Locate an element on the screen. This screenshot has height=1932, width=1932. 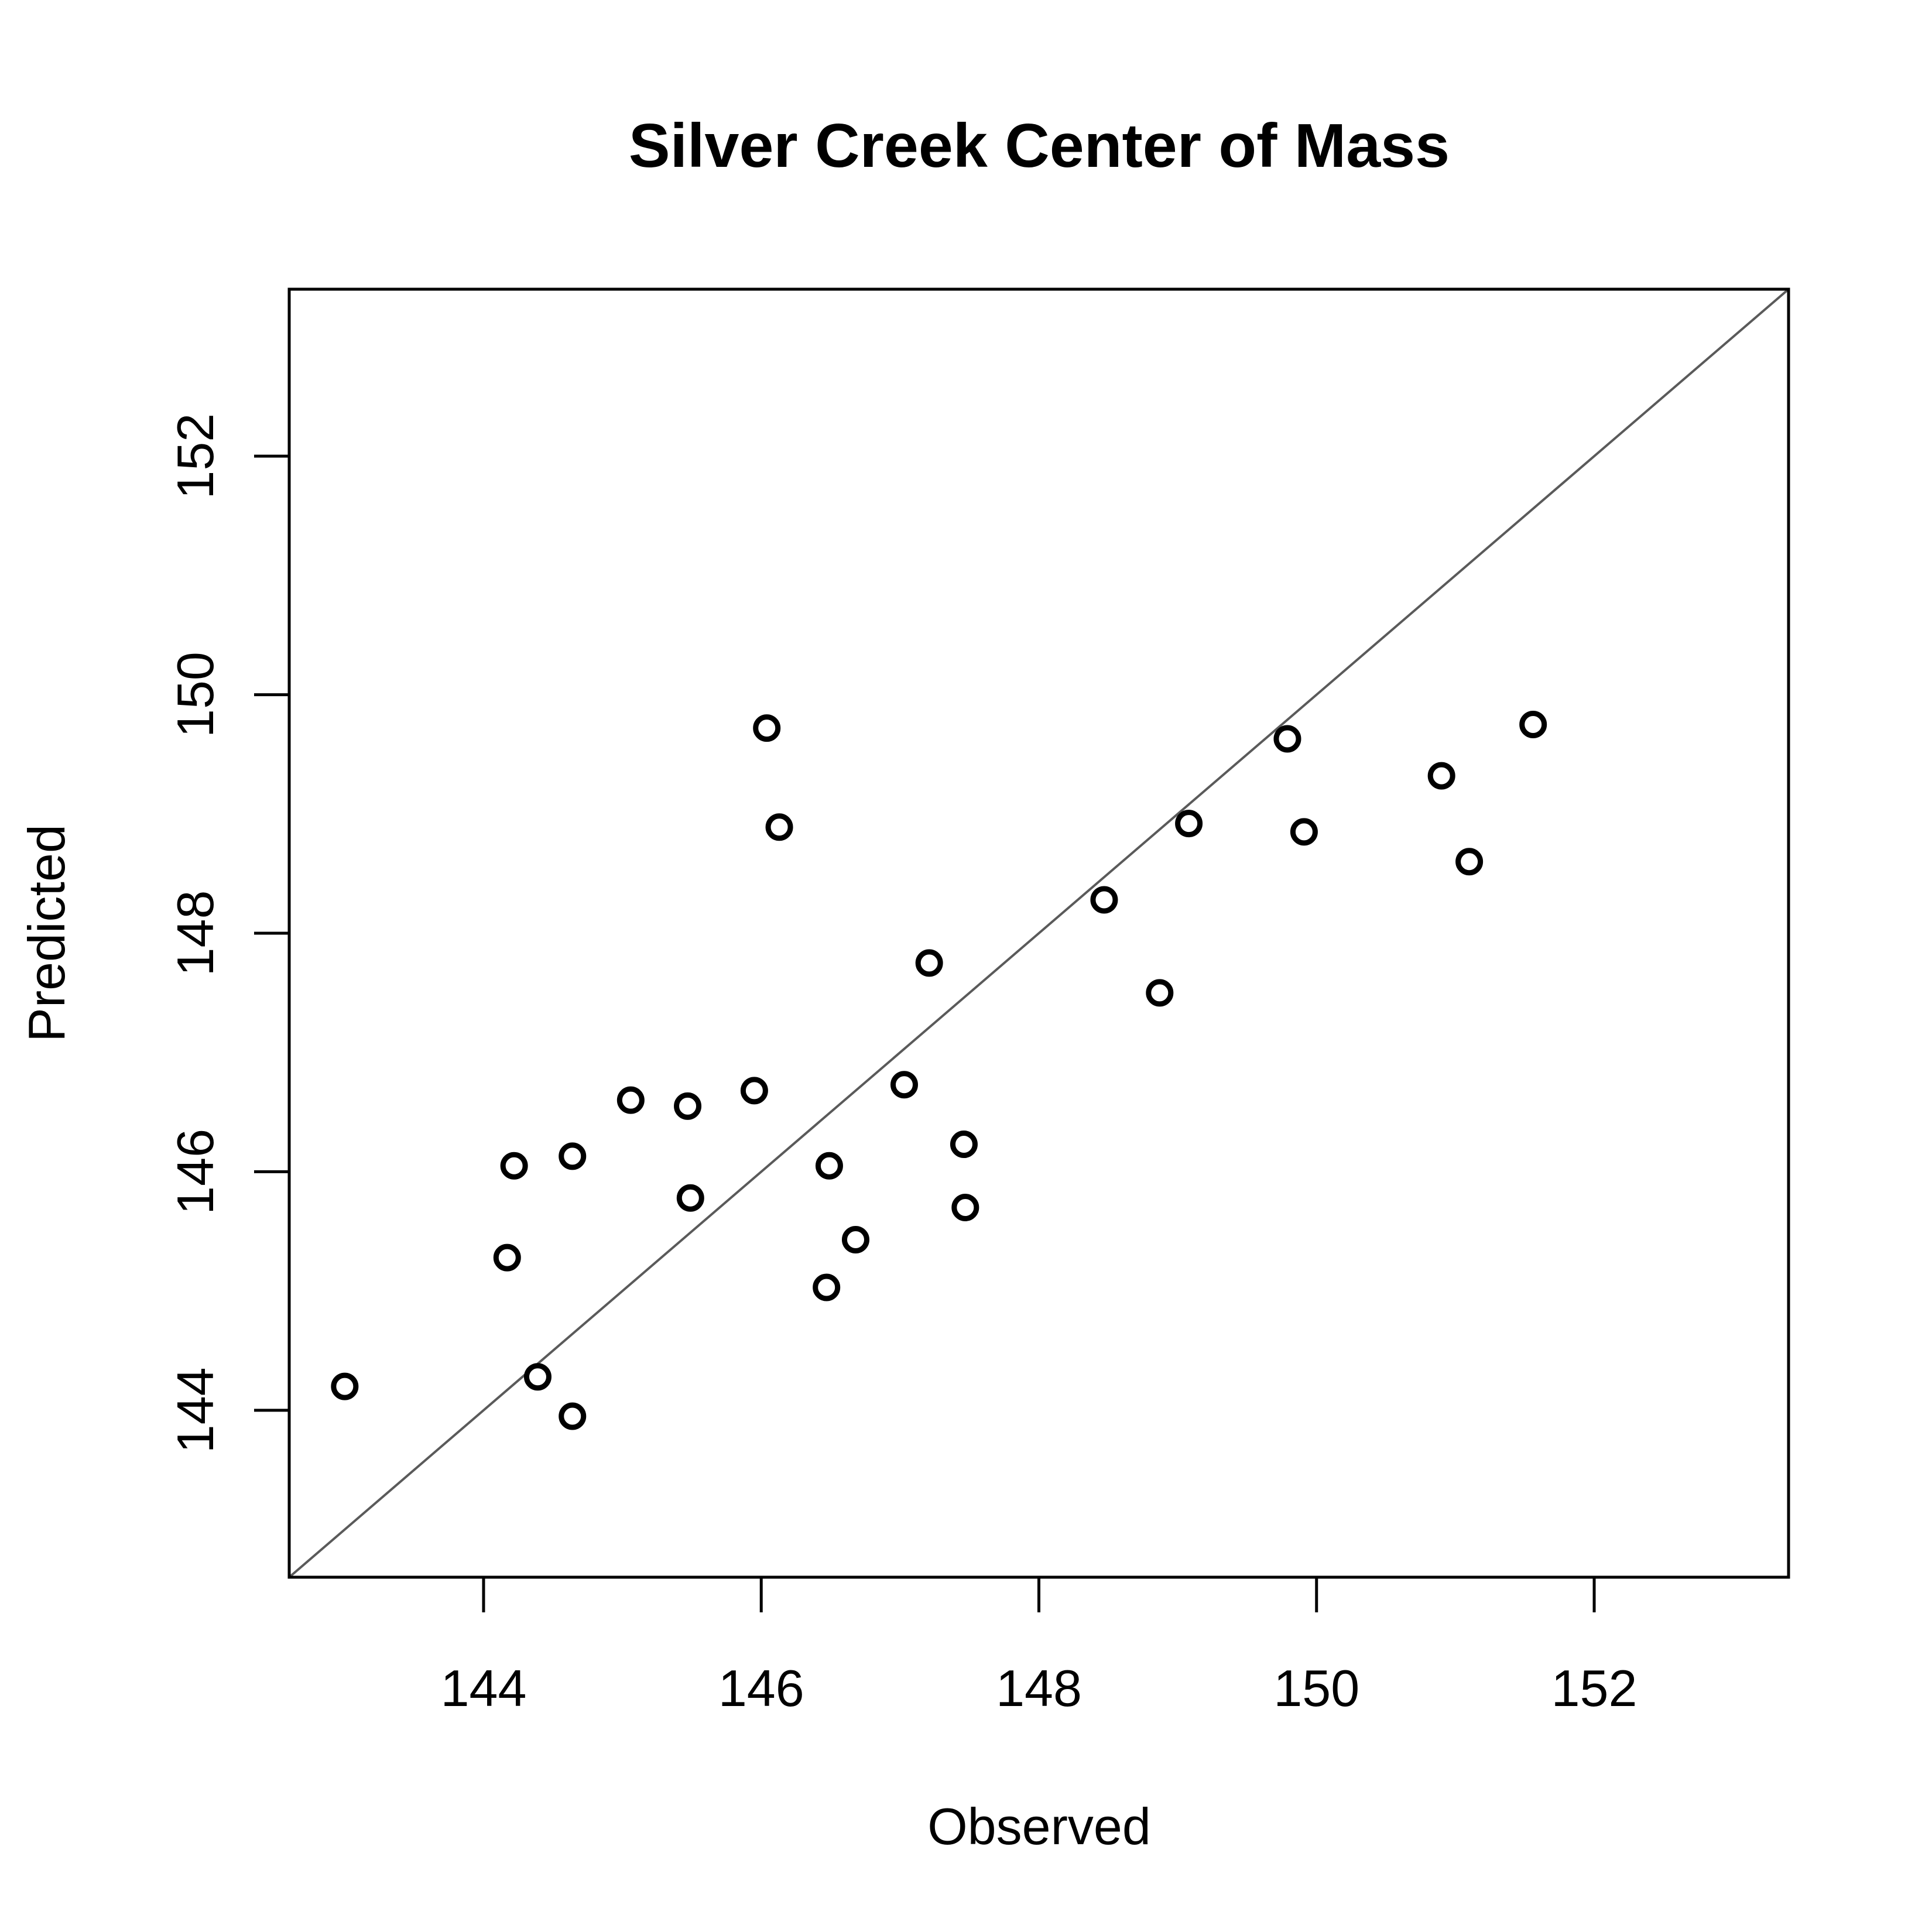
y-tick-label: 144 is located at coordinates (195, 1410).